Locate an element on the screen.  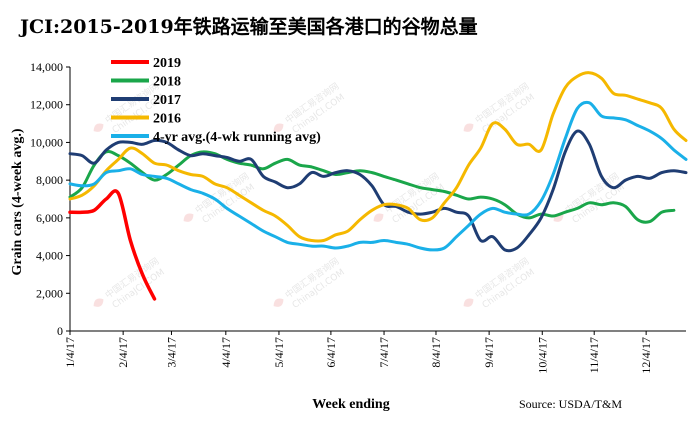
x-tick-label: 2/4/17 is located at coordinates (123, 352).